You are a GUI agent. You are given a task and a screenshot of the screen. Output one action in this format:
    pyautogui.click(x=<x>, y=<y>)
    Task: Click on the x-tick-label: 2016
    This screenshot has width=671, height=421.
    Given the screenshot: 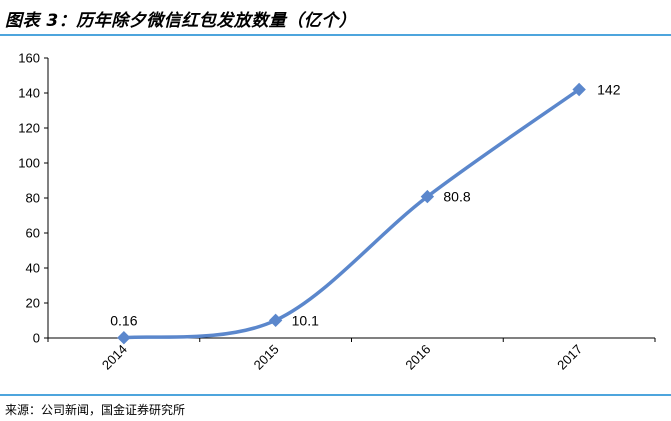 What is the action you would take?
    pyautogui.click(x=417, y=357)
    